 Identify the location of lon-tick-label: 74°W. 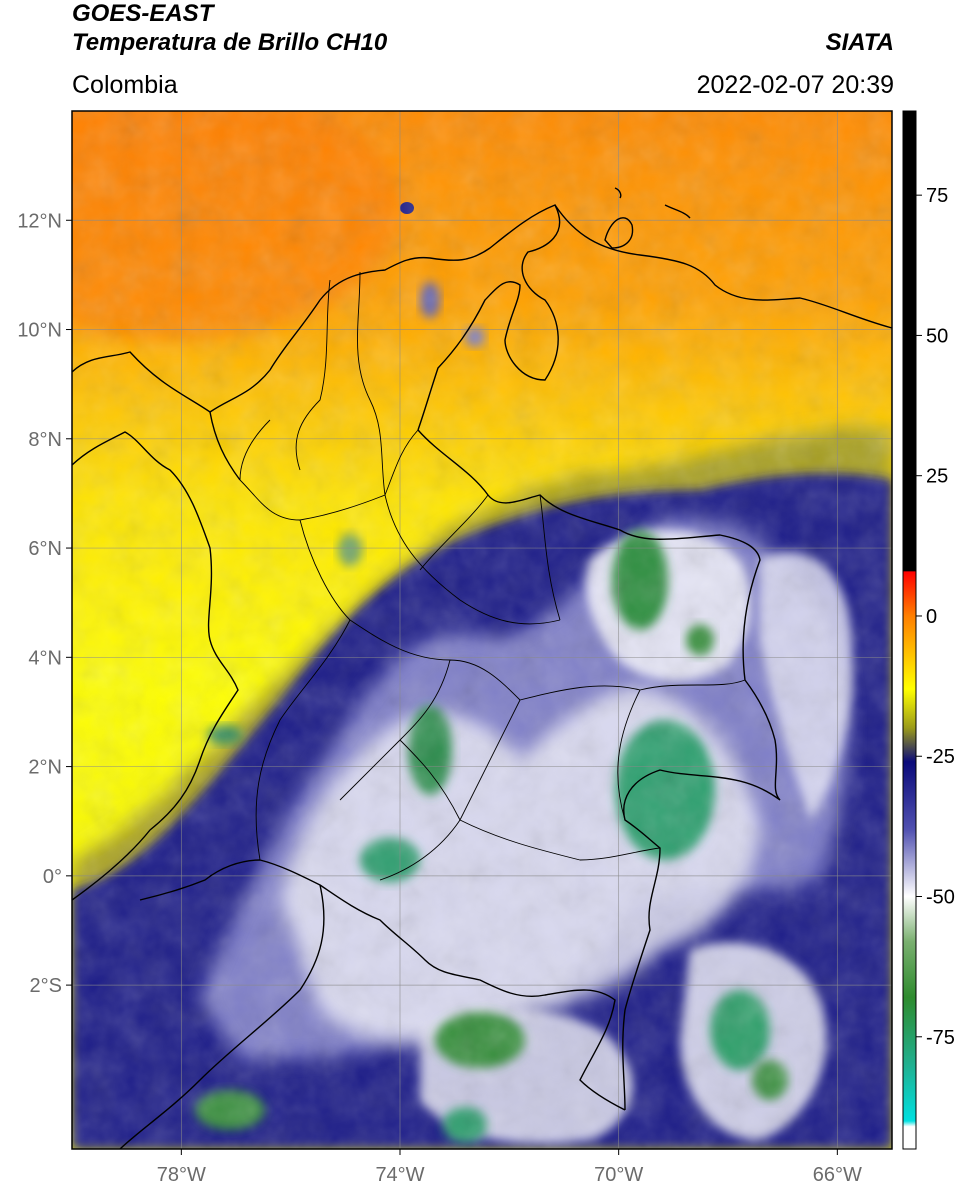
(399, 1175).